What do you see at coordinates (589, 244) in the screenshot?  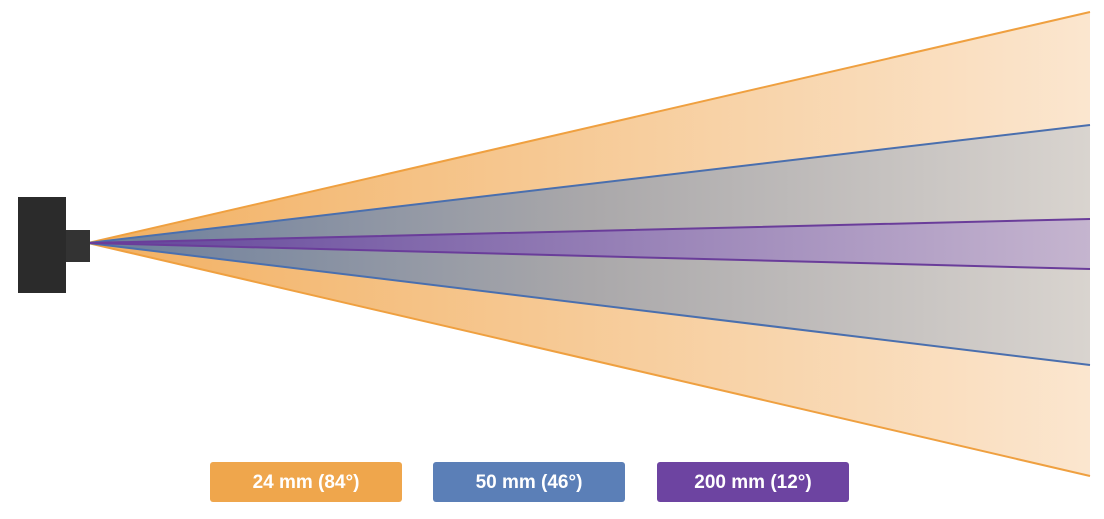 I see `tele-cone` at bounding box center [589, 244].